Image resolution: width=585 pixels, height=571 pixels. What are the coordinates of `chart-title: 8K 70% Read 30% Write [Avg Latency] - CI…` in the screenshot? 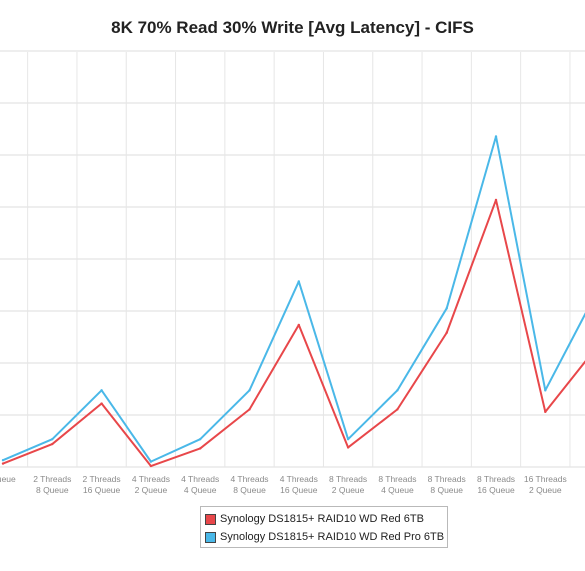 It's located at (292, 27).